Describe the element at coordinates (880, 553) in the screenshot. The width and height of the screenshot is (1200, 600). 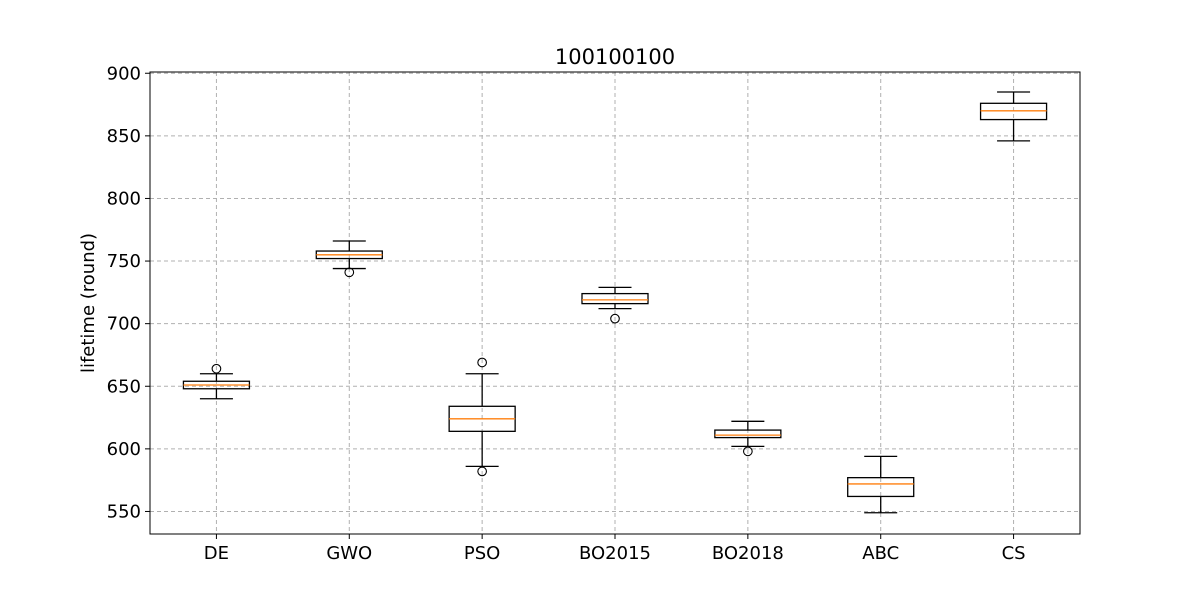
I see `x-tick-label: ABC` at that location.